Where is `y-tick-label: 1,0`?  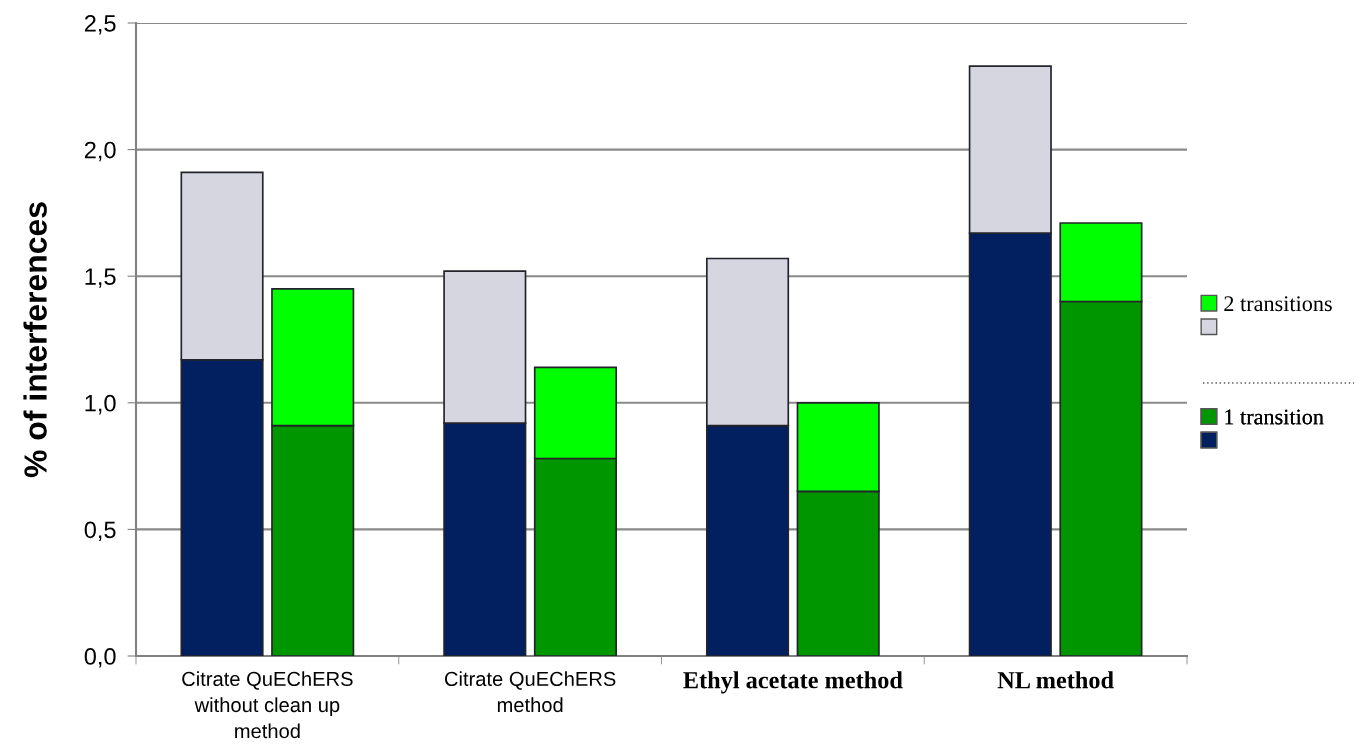 y-tick-label: 1,0 is located at coordinates (100, 404).